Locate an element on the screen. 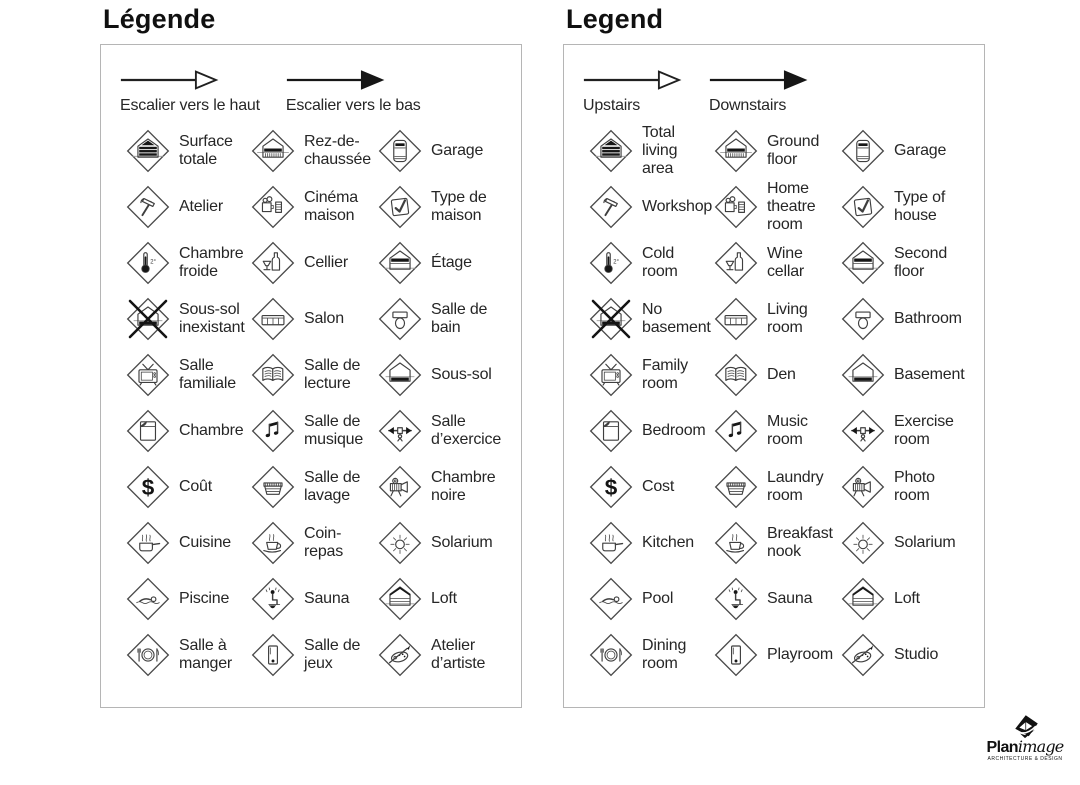 This screenshot has width=1080, height=785. legend-cell: Loft is located at coordinates (452, 599).